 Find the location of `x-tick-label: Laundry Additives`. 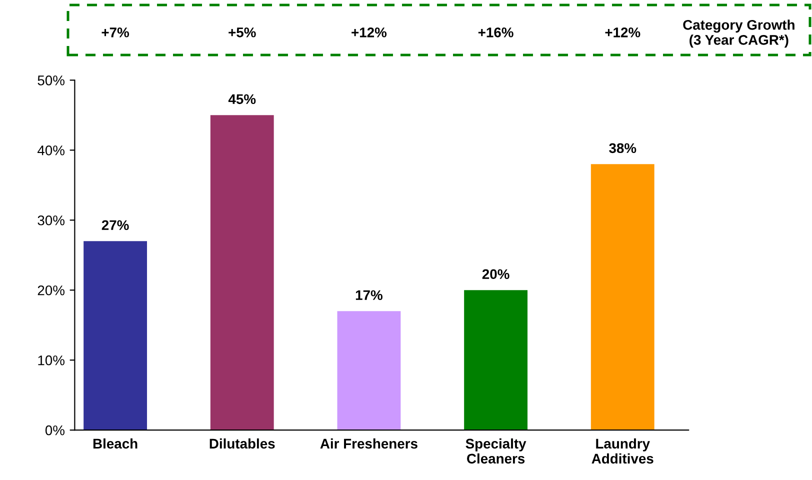

x-tick-label: Laundry Additives is located at coordinates (623, 451).